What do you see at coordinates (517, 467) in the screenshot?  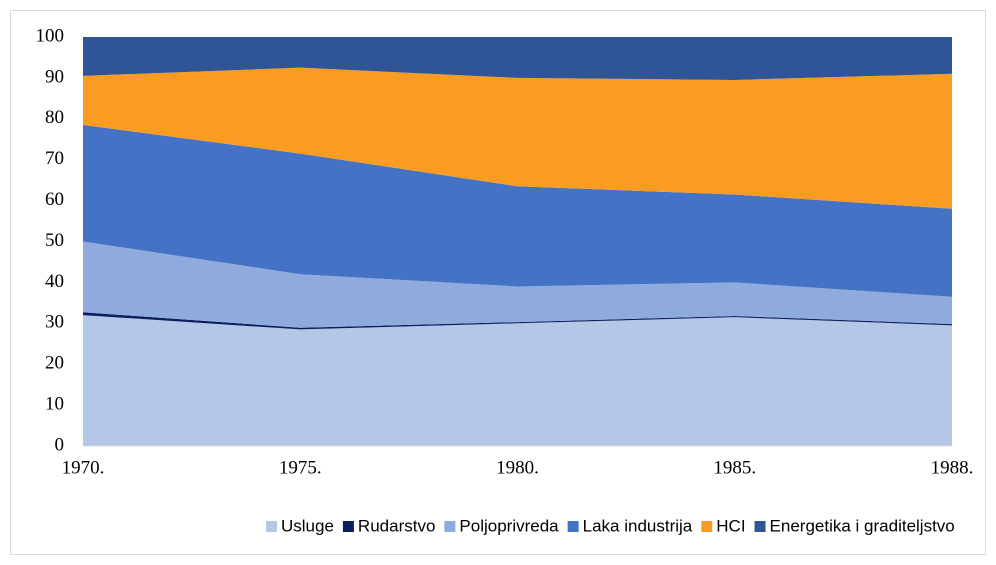 I see `x-tick-label: 1980.` at bounding box center [517, 467].